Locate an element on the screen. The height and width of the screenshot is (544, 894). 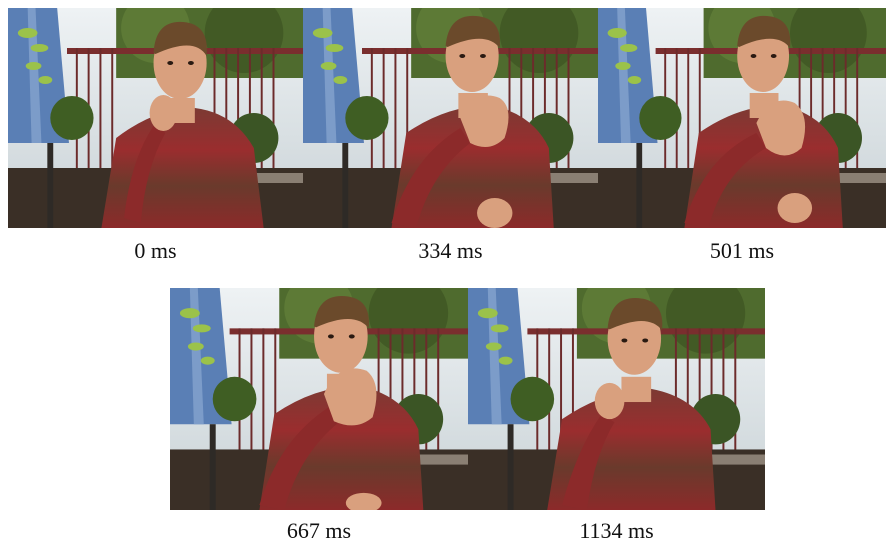
frame-caption-4: 667 ms is located at coordinates (319, 530).